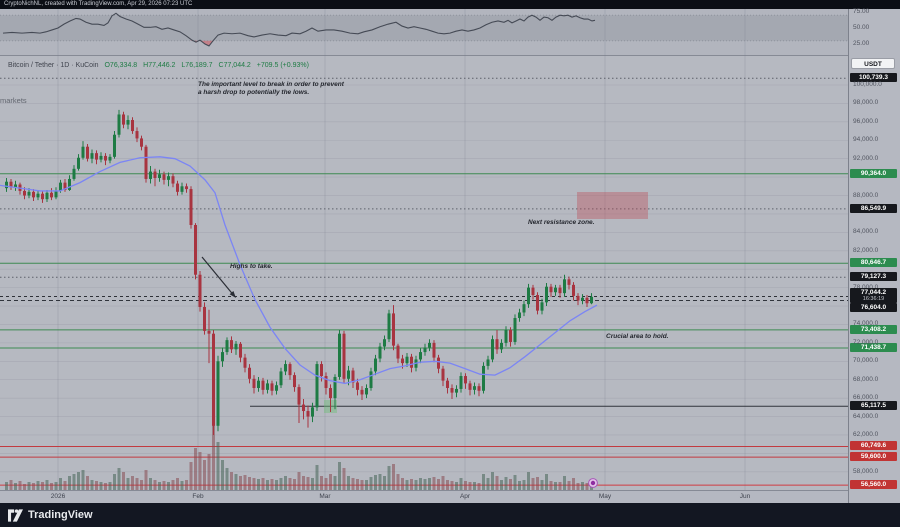 The image size is (900, 527). What do you see at coordinates (424, 496) in the screenshot?
I see `time-axis: 2026 Feb Mar Apr May Jun` at bounding box center [424, 496].